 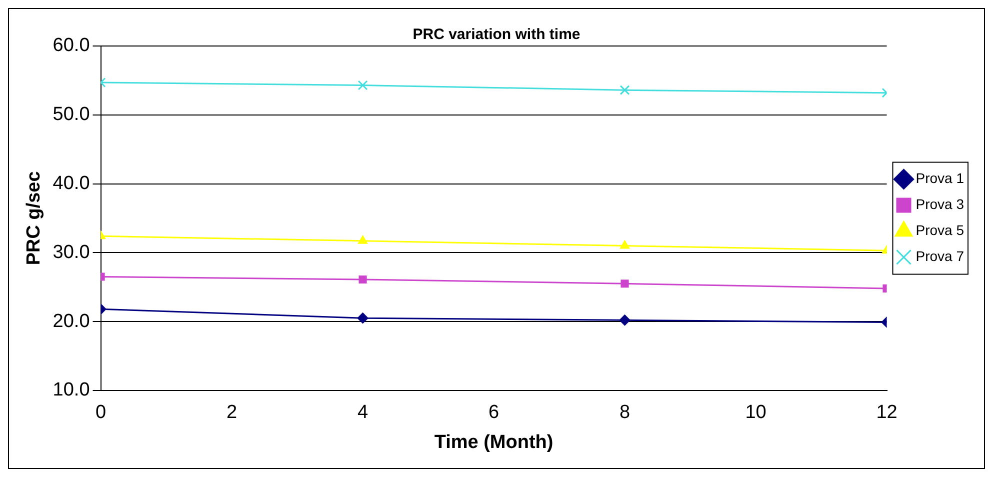 I want to click on y-tick-label: 40.0, so click(x=71, y=183).